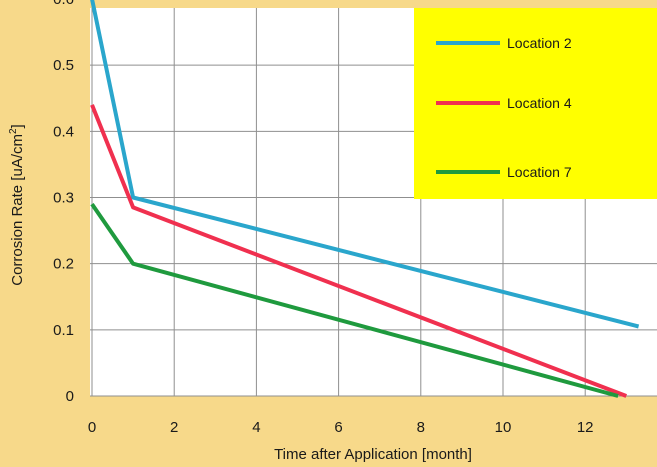 The height and width of the screenshot is (467, 657). What do you see at coordinates (63, 4) in the screenshot?
I see `y-tick-label: 0.6` at bounding box center [63, 4].